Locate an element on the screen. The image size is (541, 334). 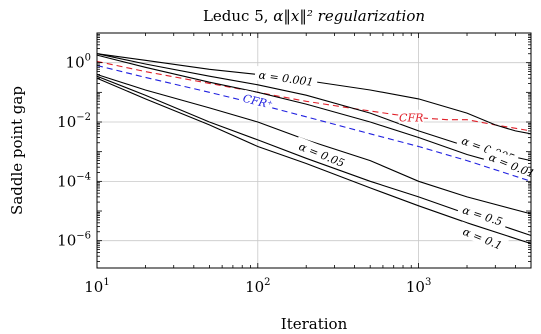
y-axis-label: Saddle point gap is located at coordinates (17, 150).